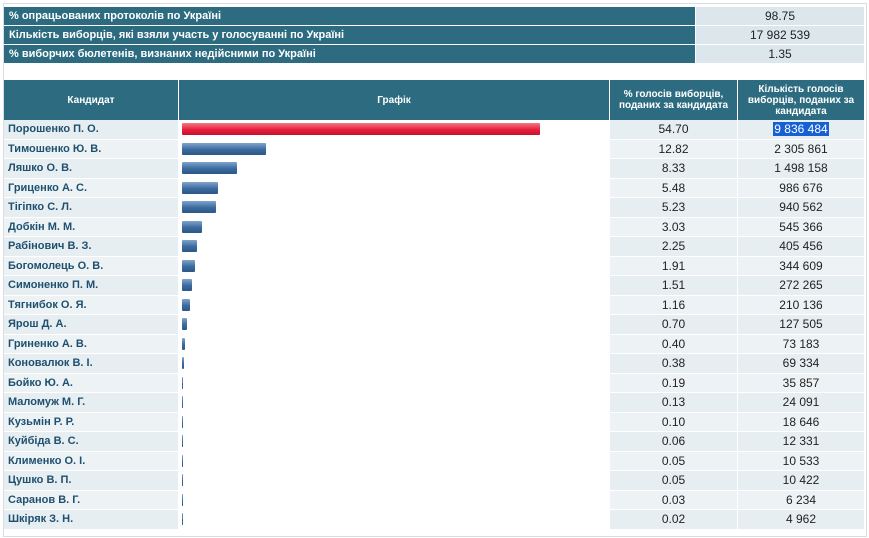  I want to click on votes-text: 69 334, so click(801, 363).